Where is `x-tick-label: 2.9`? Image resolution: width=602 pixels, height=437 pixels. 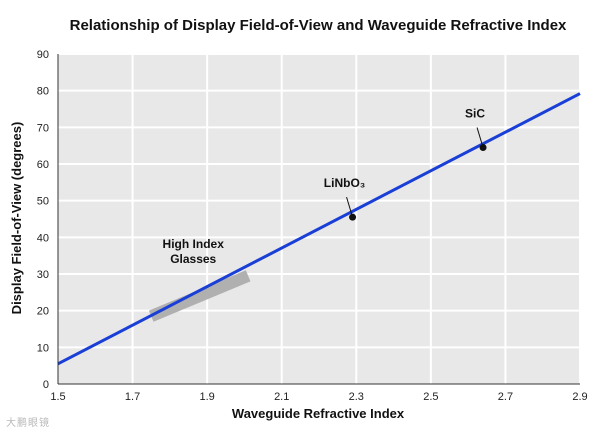
x-tick-label: 2.9 is located at coordinates (579, 397).